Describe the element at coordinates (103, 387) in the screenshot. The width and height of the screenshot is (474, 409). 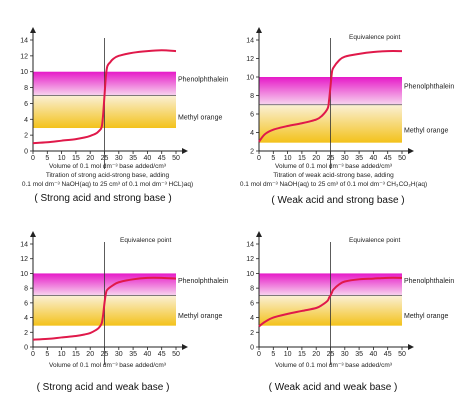
I see `chart-subtitle: ( Strong acid and weak base )` at that location.